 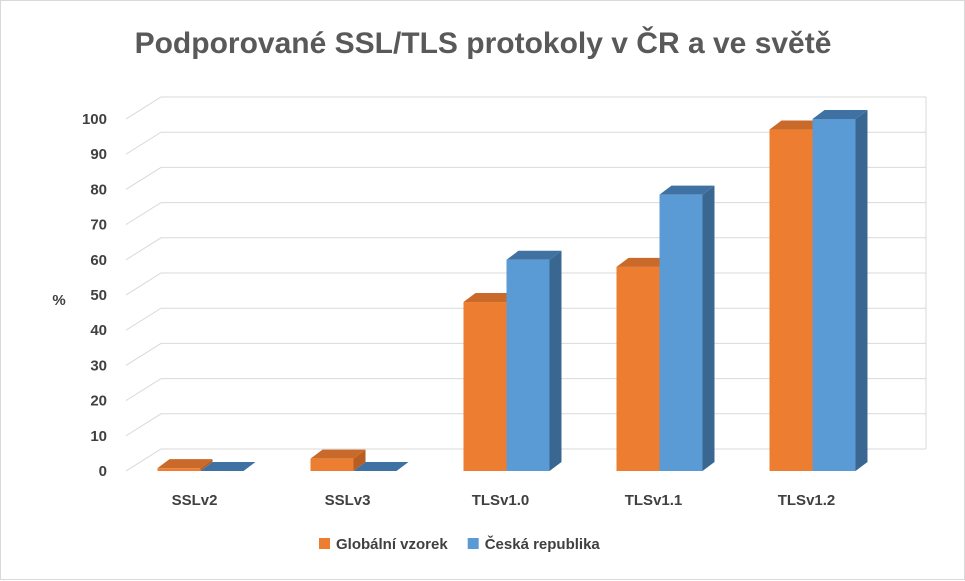 I want to click on bar-TLSv1.2-1, so click(x=840, y=290).